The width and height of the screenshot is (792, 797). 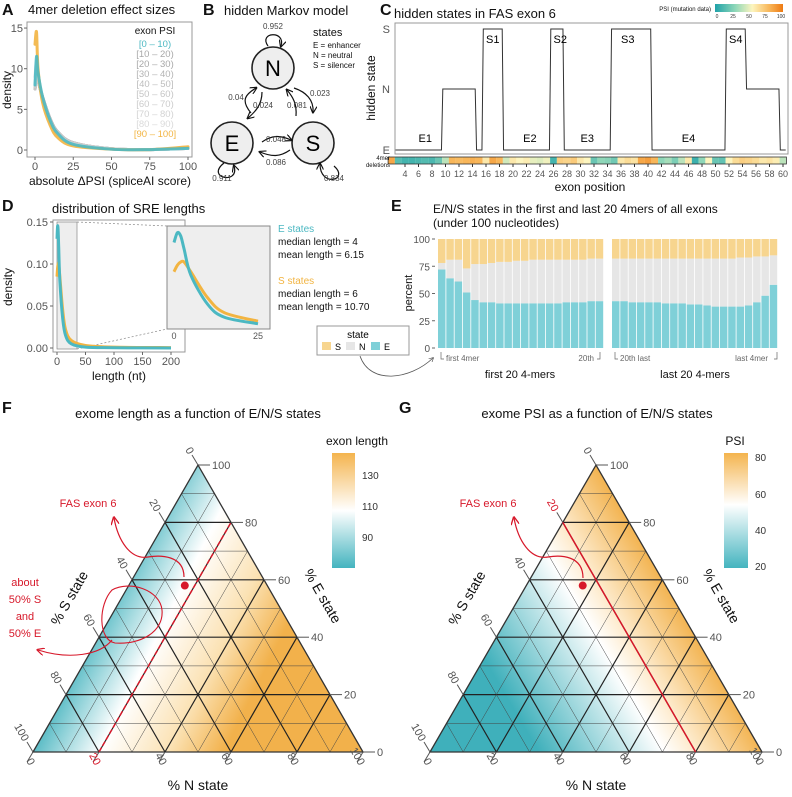 What do you see at coordinates (109, 89) in the screenshot?
I see `plot-frame` at bounding box center [109, 89].